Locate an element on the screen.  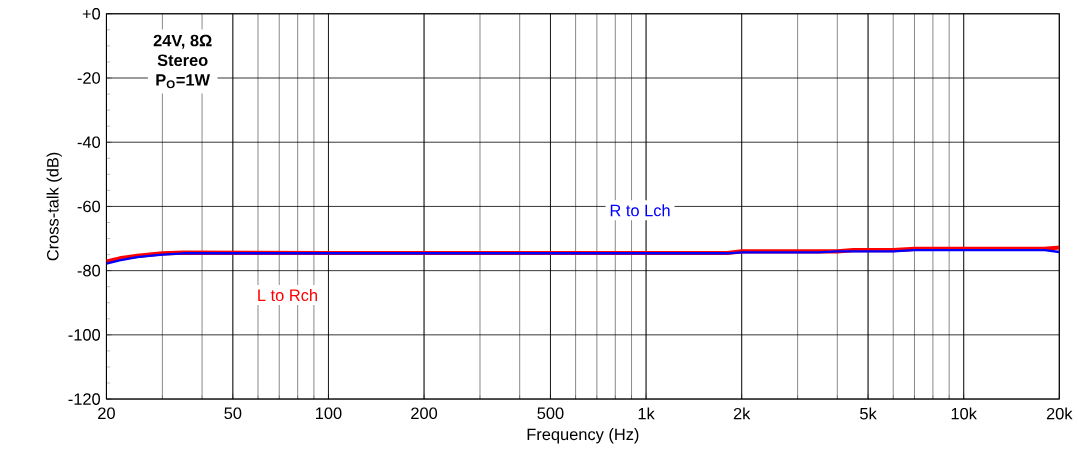
y-tick-label: -100 is located at coordinates (84, 335).